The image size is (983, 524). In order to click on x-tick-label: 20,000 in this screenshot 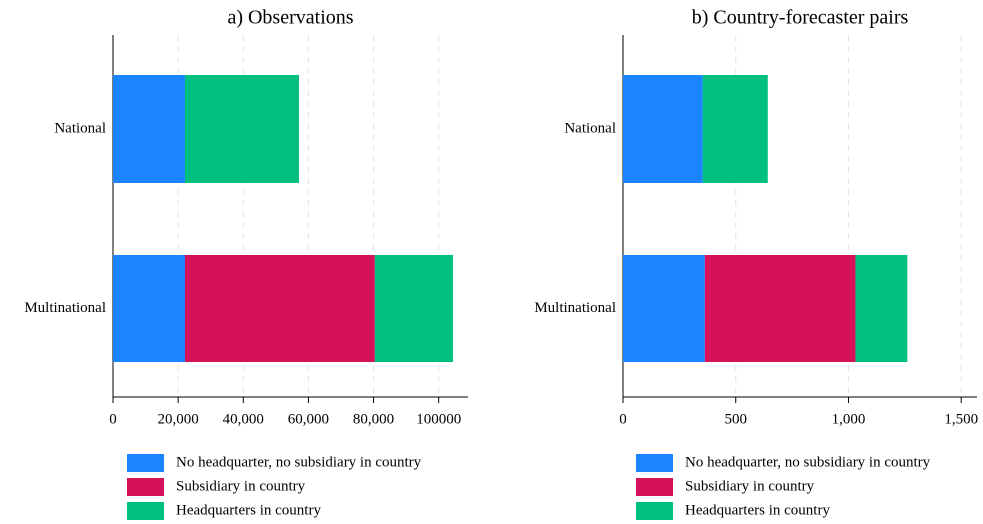, I will do `click(178, 419)`.